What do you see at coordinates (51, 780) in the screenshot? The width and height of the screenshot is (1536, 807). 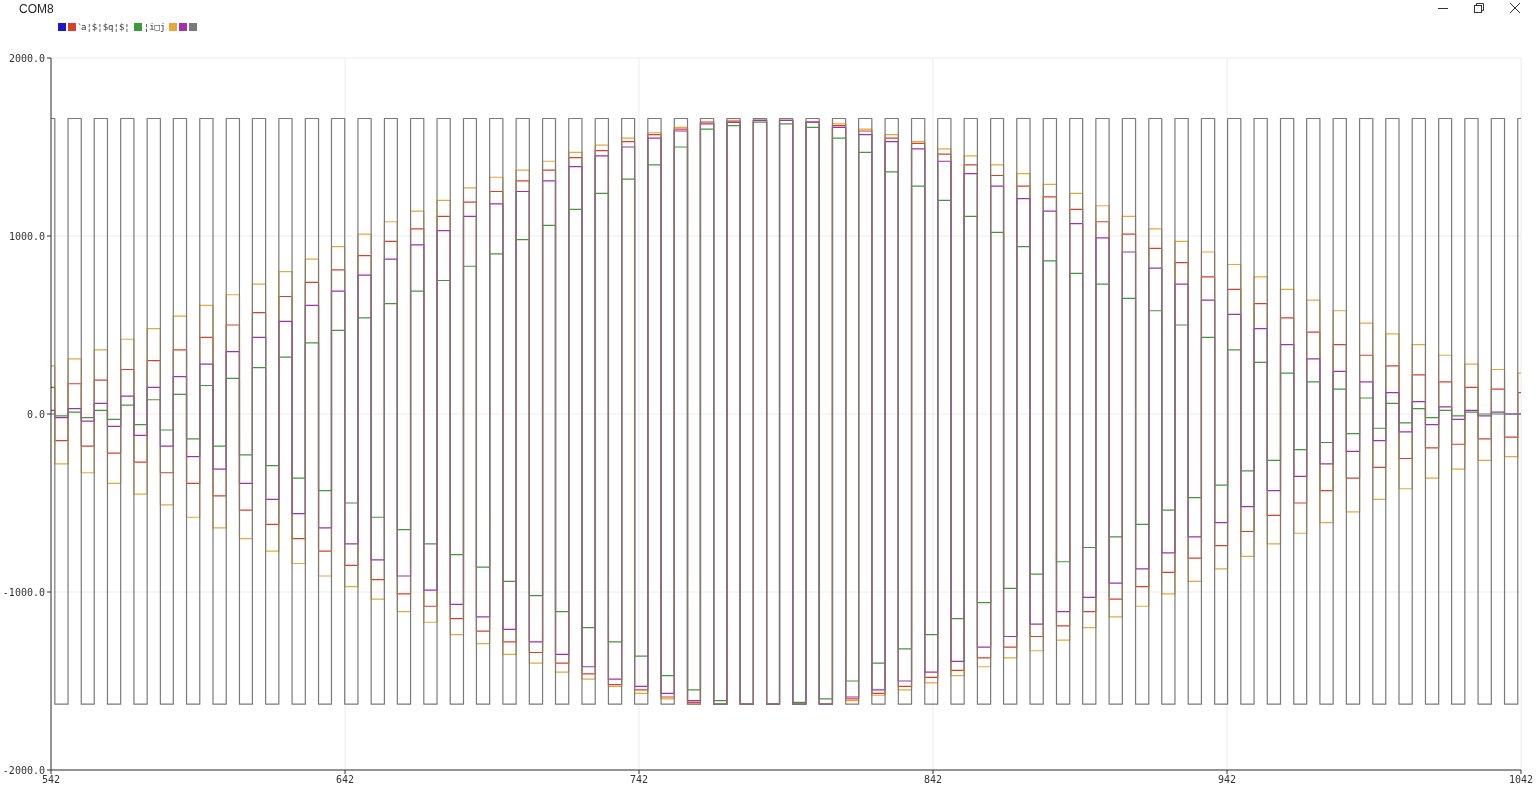 I see `x-tick-label: 542` at bounding box center [51, 780].